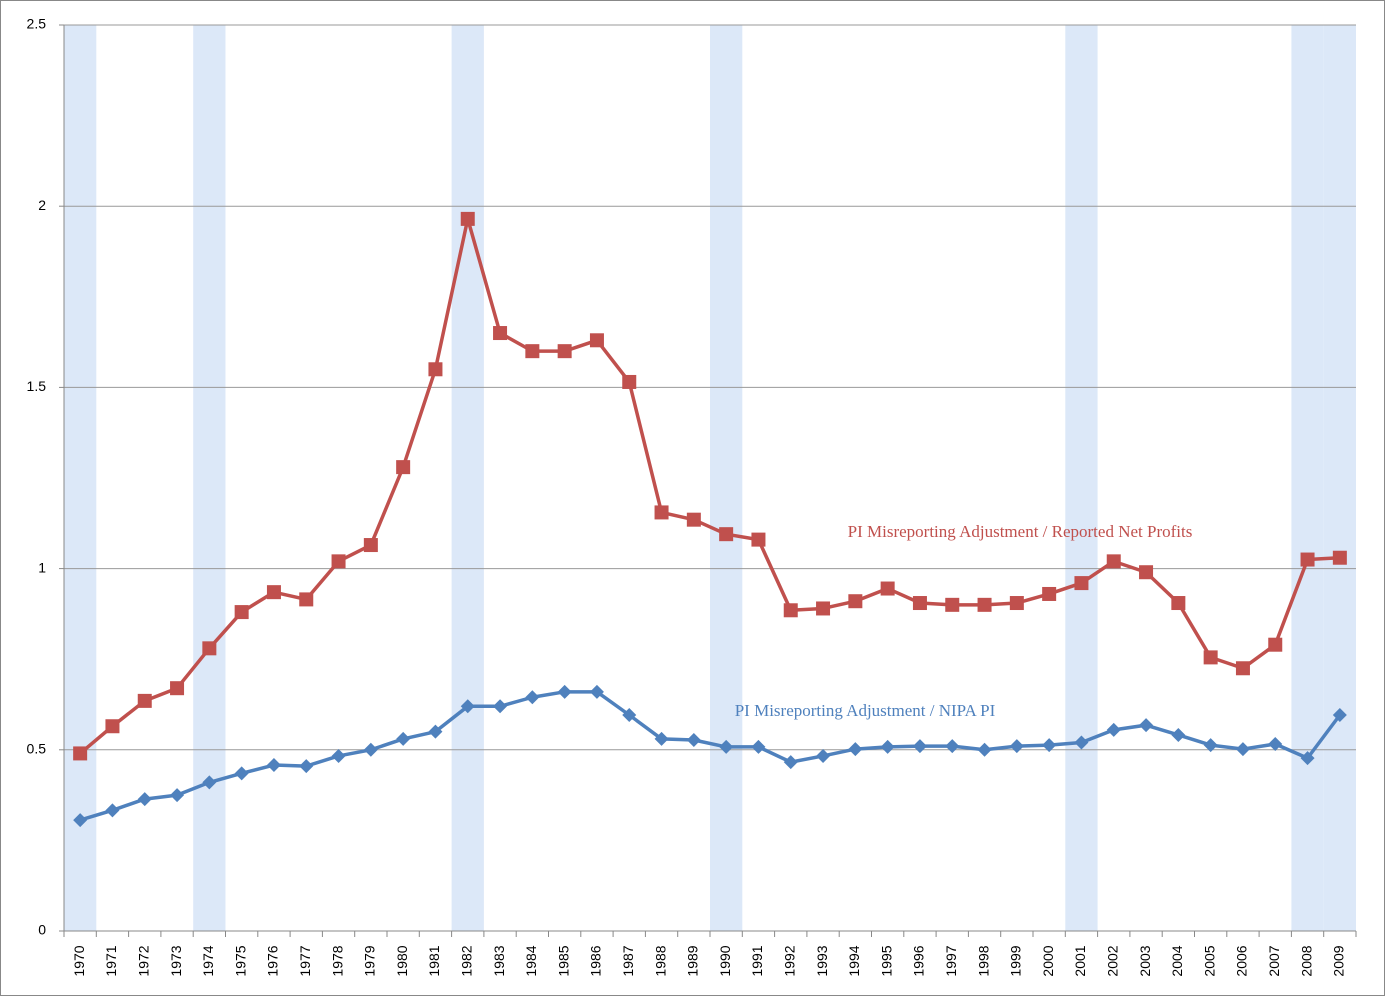  I want to click on x-tick-label: 1970, so click(79, 960).